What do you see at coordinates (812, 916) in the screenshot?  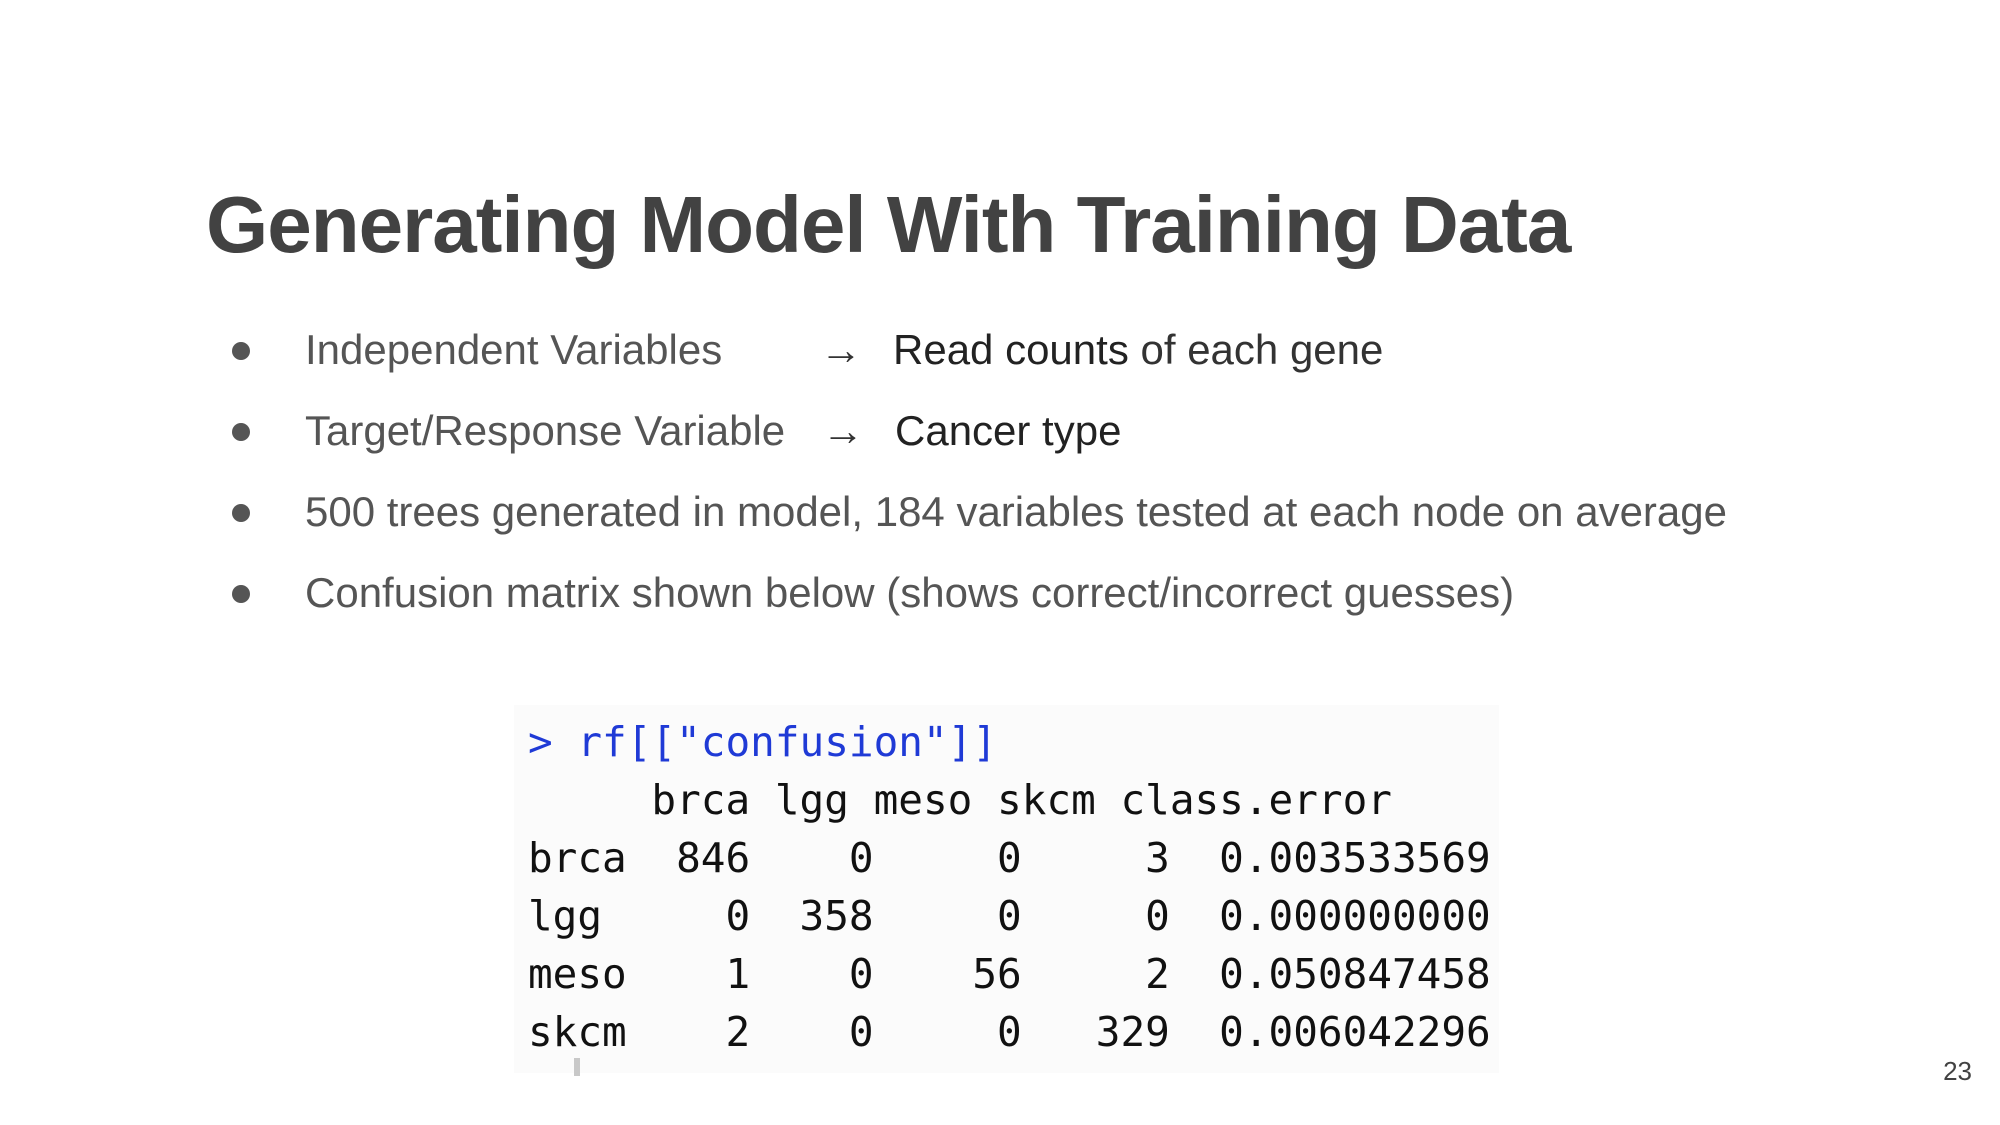 I see `matrix-cell: 358` at bounding box center [812, 916].